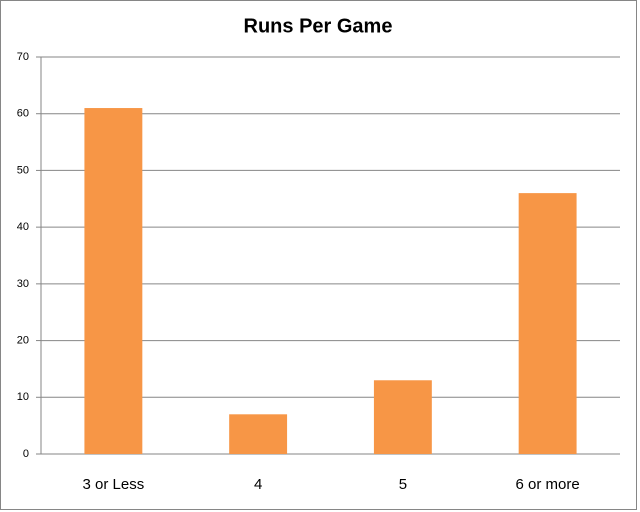  What do you see at coordinates (23, 114) in the screenshot?
I see `y-tick-label: 60` at bounding box center [23, 114].